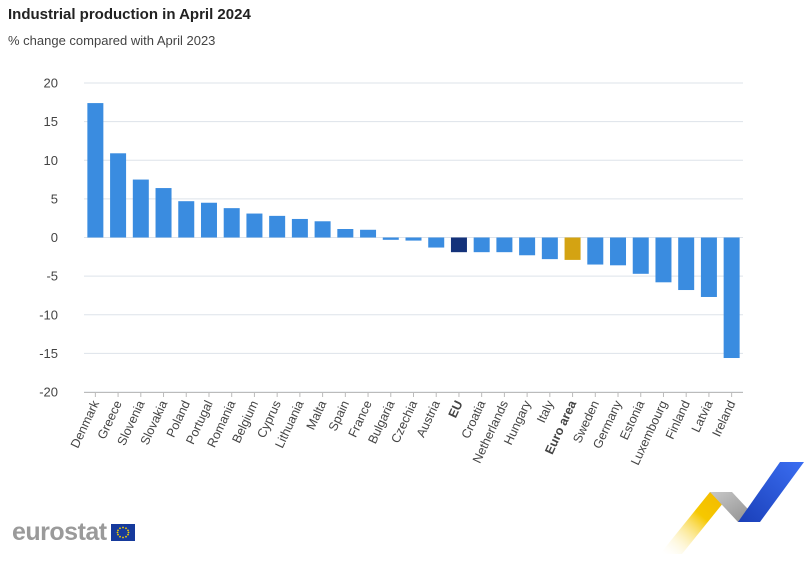 The width and height of the screenshot is (804, 565). I want to click on bar-romania, so click(231, 223).